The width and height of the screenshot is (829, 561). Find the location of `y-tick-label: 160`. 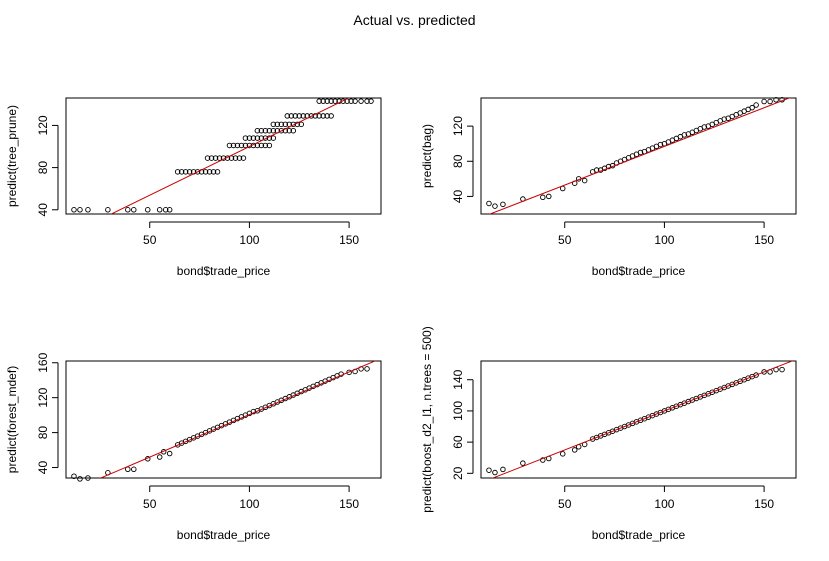

y-tick-label: 160 is located at coordinates (43, 362).